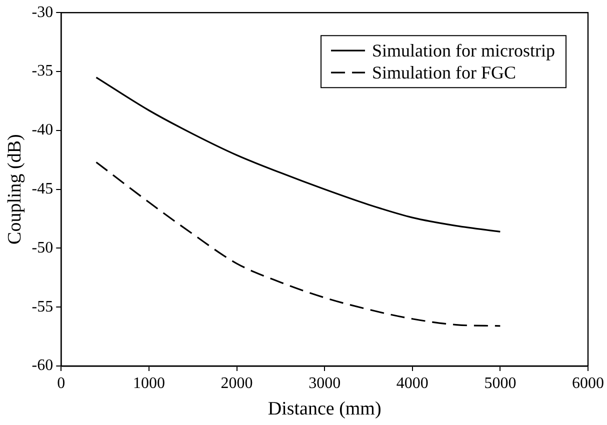 This screenshot has width=607, height=425. What do you see at coordinates (61, 383) in the screenshot?
I see `x-tick-label: 0` at bounding box center [61, 383].